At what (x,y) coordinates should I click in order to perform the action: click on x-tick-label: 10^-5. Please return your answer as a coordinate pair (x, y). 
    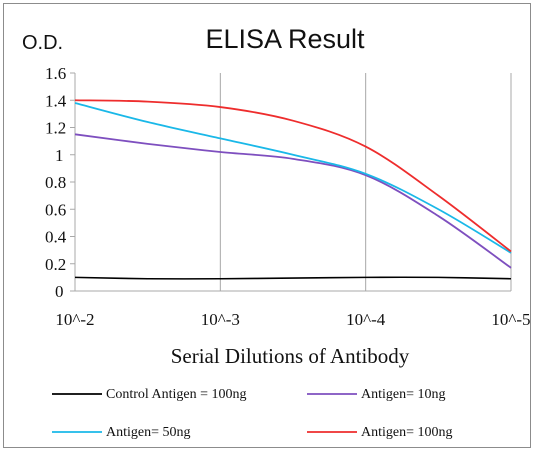
    Looking at the image, I should click on (510, 319).